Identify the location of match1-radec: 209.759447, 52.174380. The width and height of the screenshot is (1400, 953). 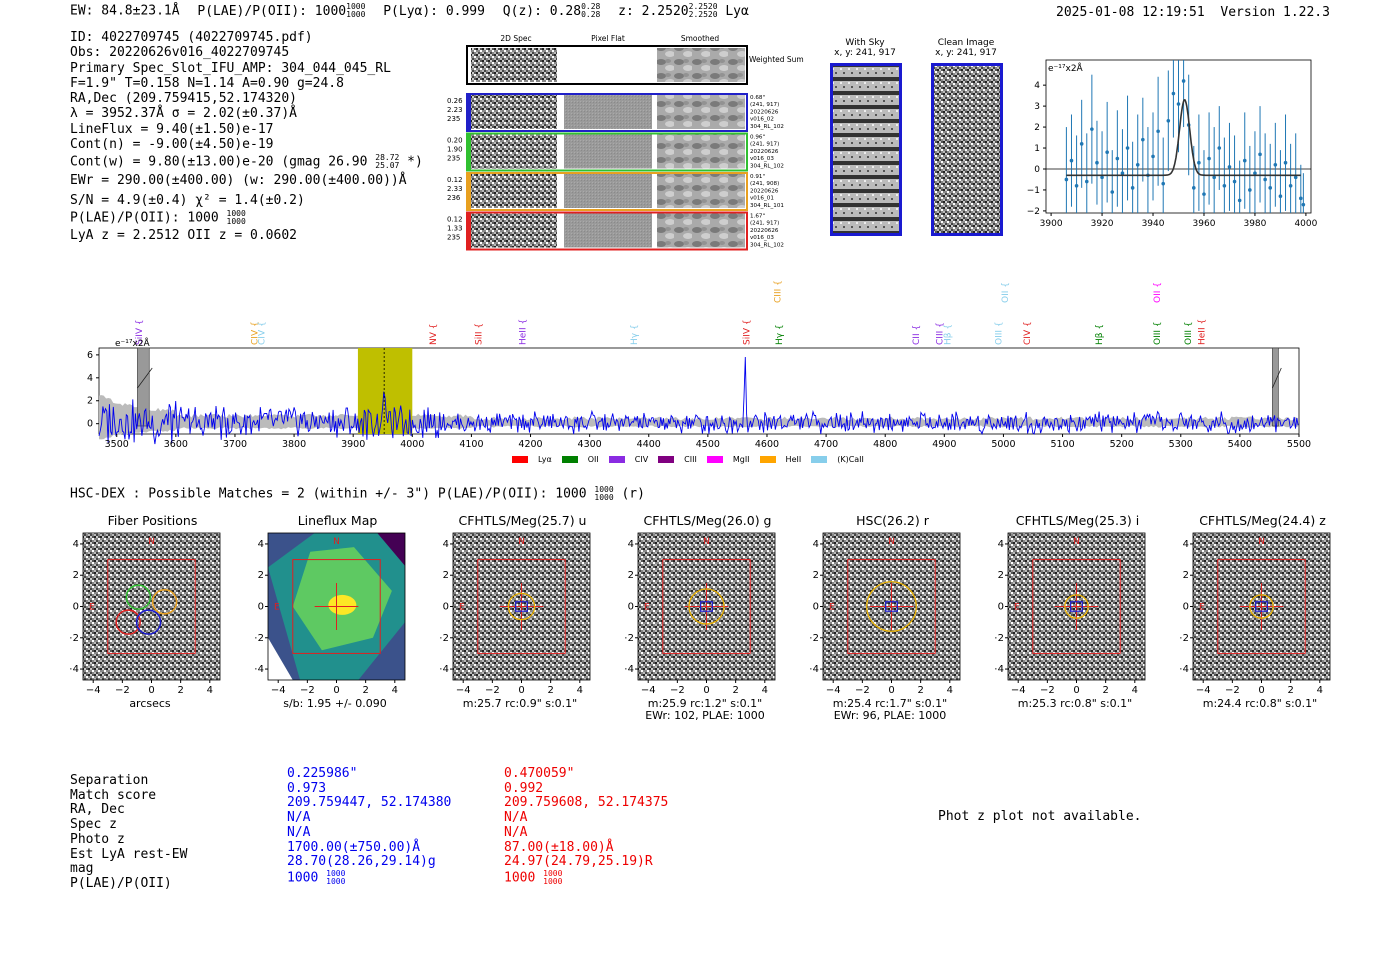
(369, 803).